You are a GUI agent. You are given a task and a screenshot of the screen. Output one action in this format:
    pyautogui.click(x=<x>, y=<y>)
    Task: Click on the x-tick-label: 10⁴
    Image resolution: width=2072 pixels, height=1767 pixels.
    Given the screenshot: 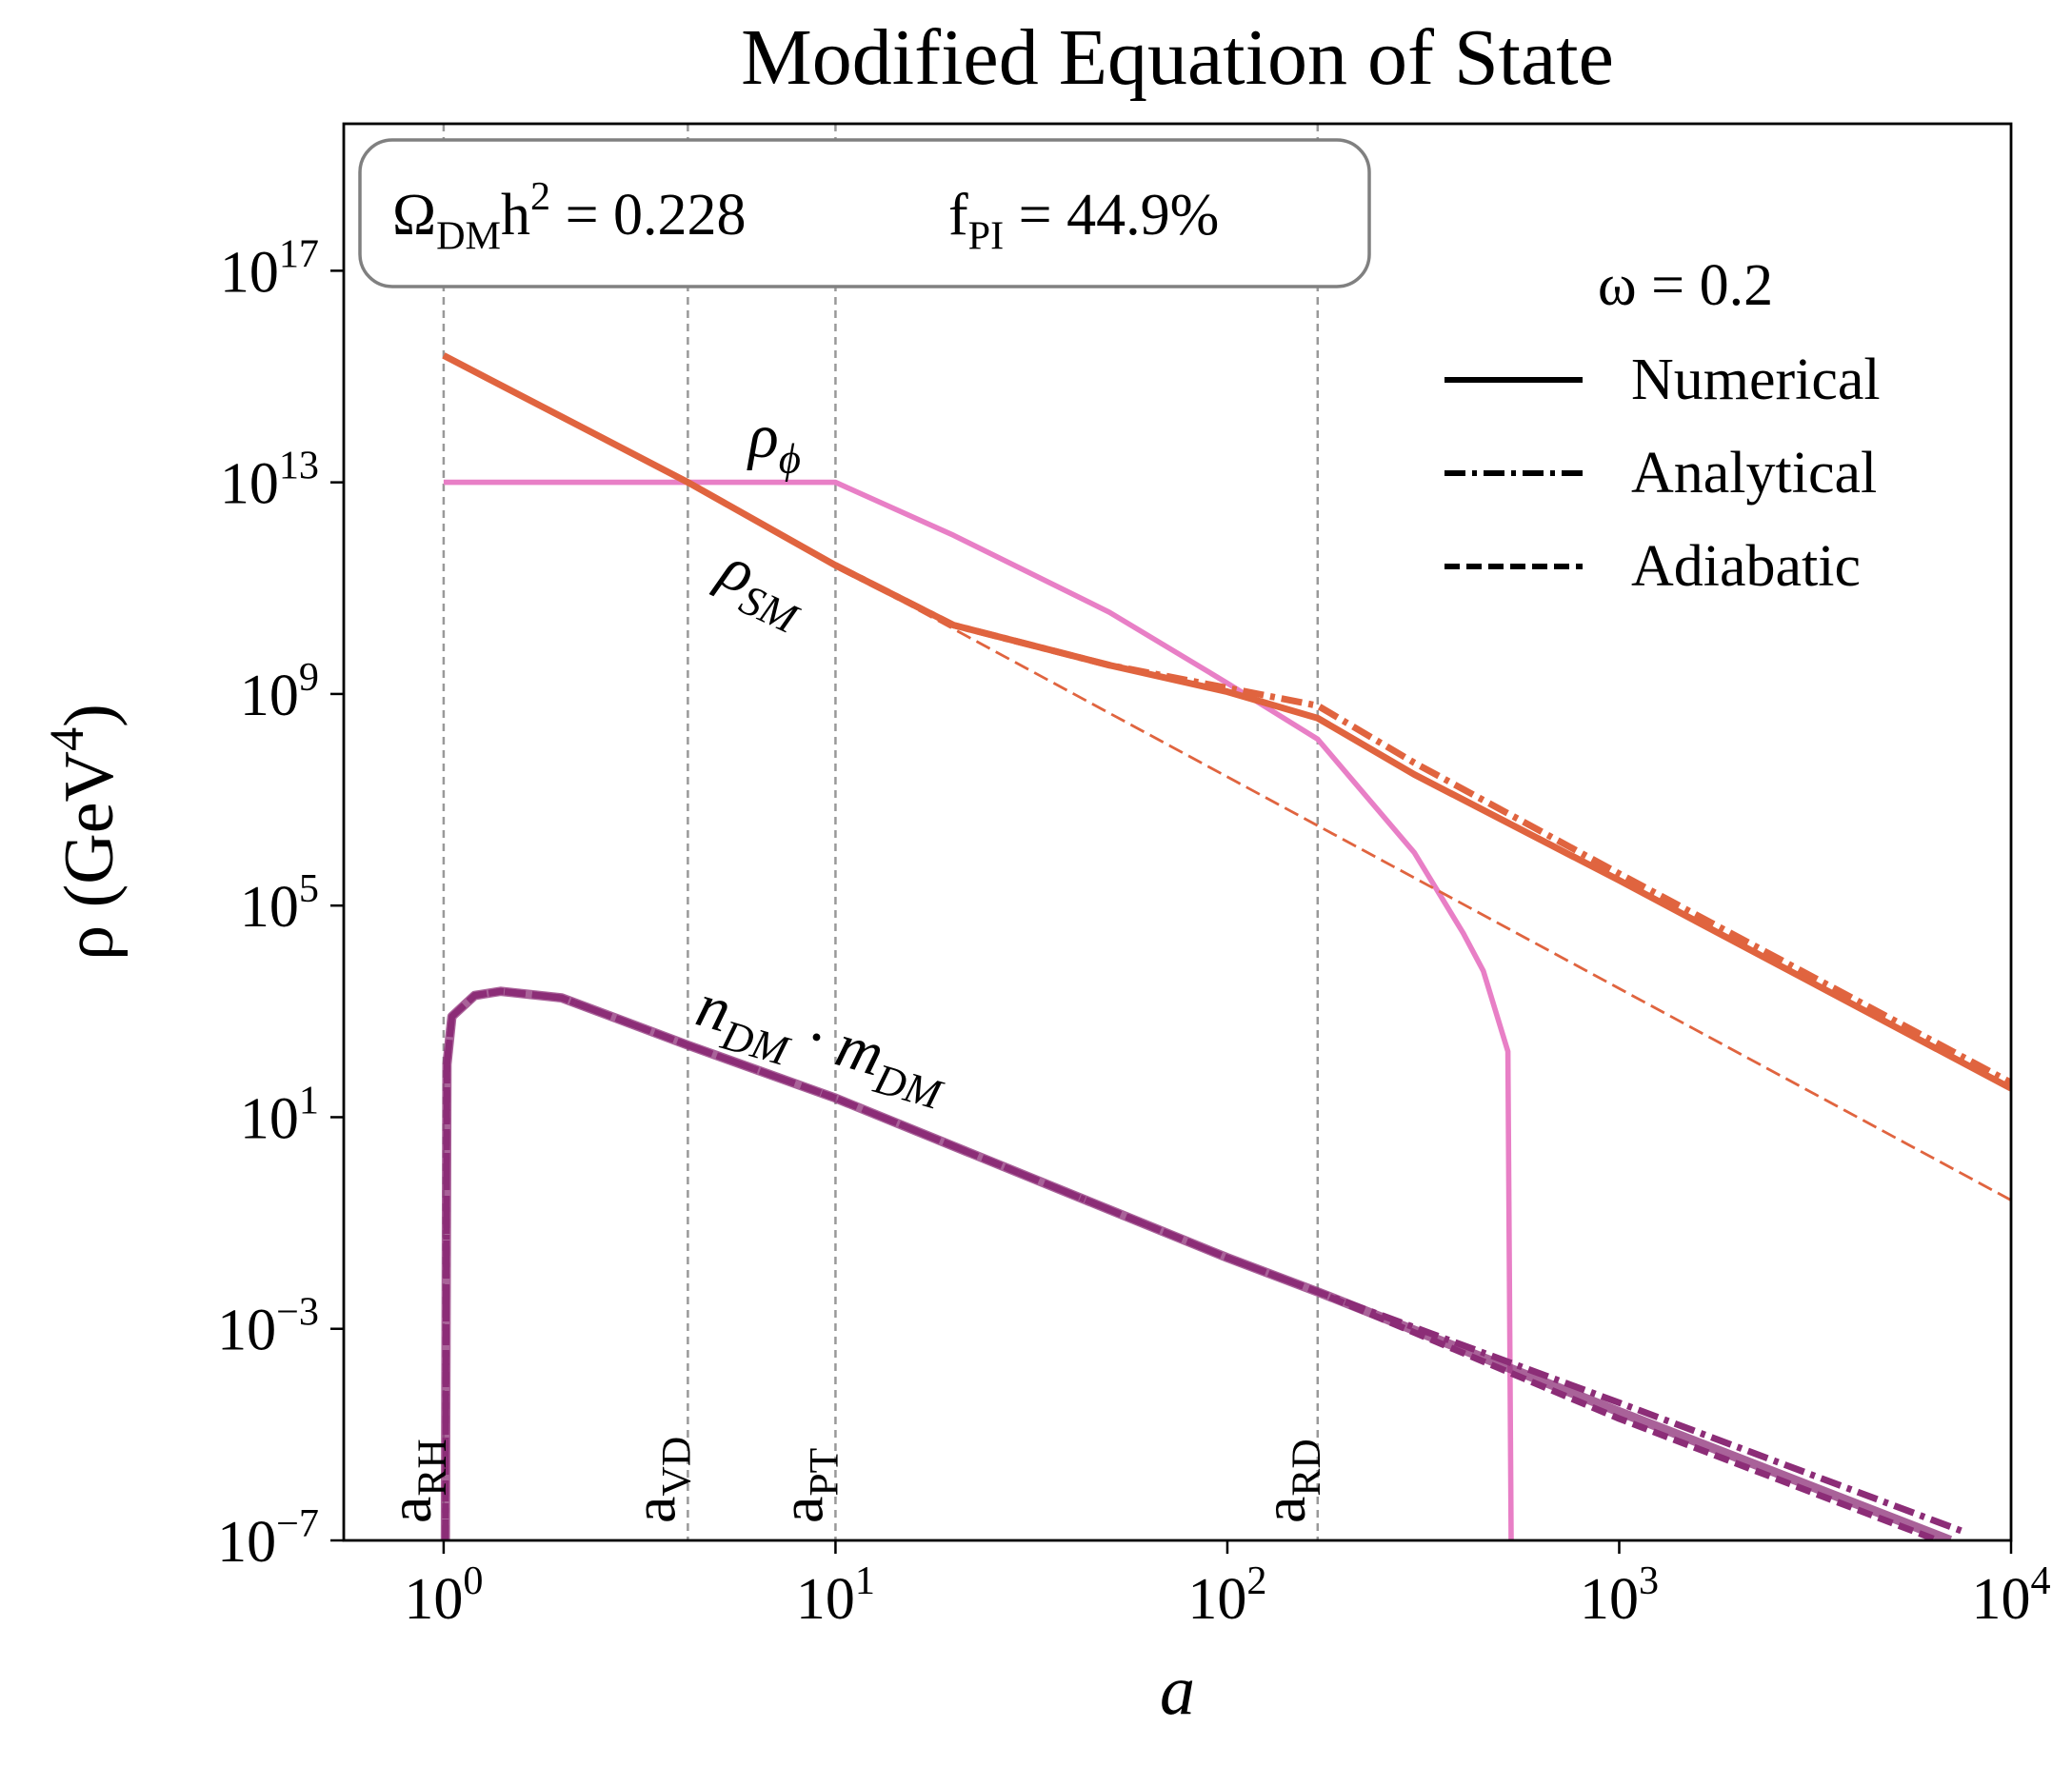 What is the action you would take?
    pyautogui.click(x=2010, y=1595)
    